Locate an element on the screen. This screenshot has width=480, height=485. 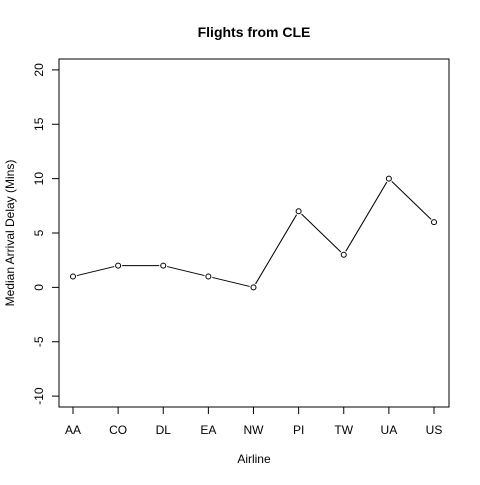
y-tick-label: 15 is located at coordinates (39, 124).